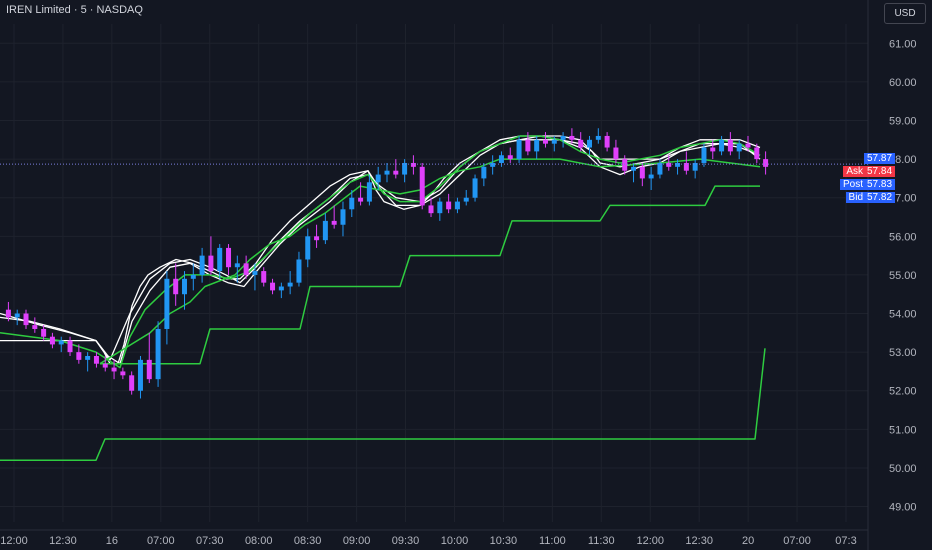 The image size is (932, 550). Describe the element at coordinates (903, 392) in the screenshot. I see `y-tick-label: 52.00` at that location.